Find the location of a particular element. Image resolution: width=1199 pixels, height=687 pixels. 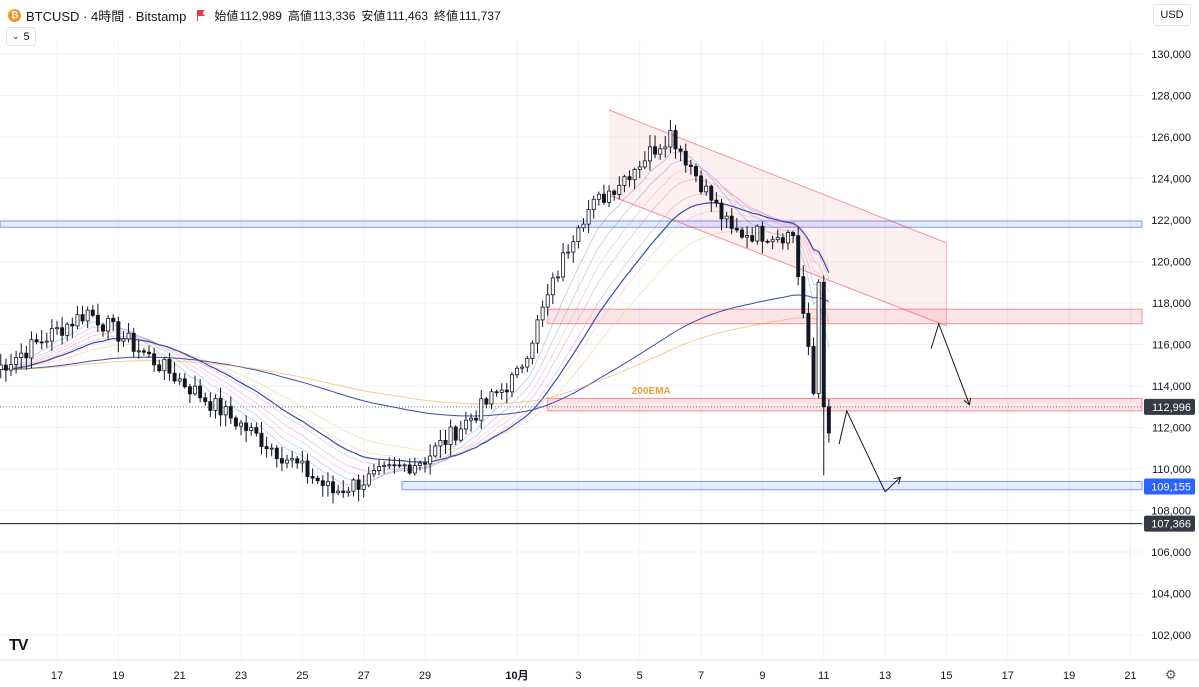

x-tick-label: 5 is located at coordinates (640, 676).